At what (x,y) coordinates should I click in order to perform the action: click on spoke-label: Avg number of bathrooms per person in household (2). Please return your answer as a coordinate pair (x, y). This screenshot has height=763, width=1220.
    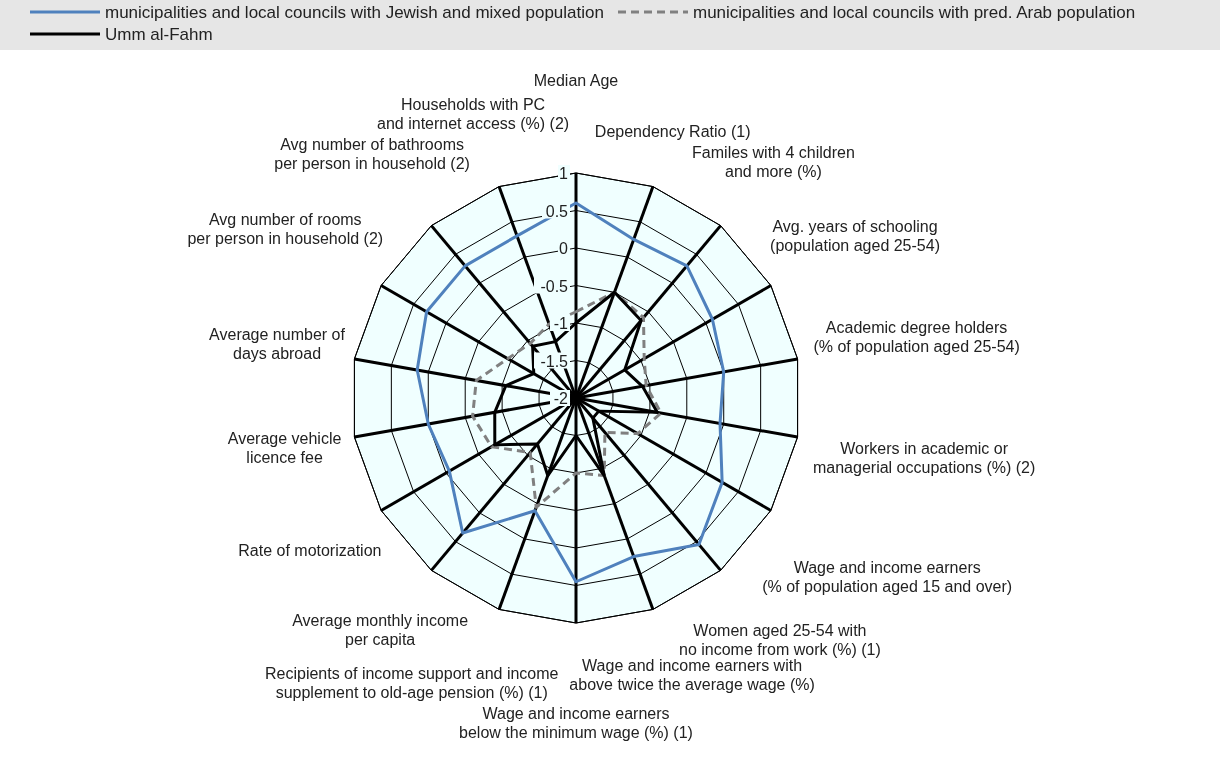
    Looking at the image, I should click on (372, 153).